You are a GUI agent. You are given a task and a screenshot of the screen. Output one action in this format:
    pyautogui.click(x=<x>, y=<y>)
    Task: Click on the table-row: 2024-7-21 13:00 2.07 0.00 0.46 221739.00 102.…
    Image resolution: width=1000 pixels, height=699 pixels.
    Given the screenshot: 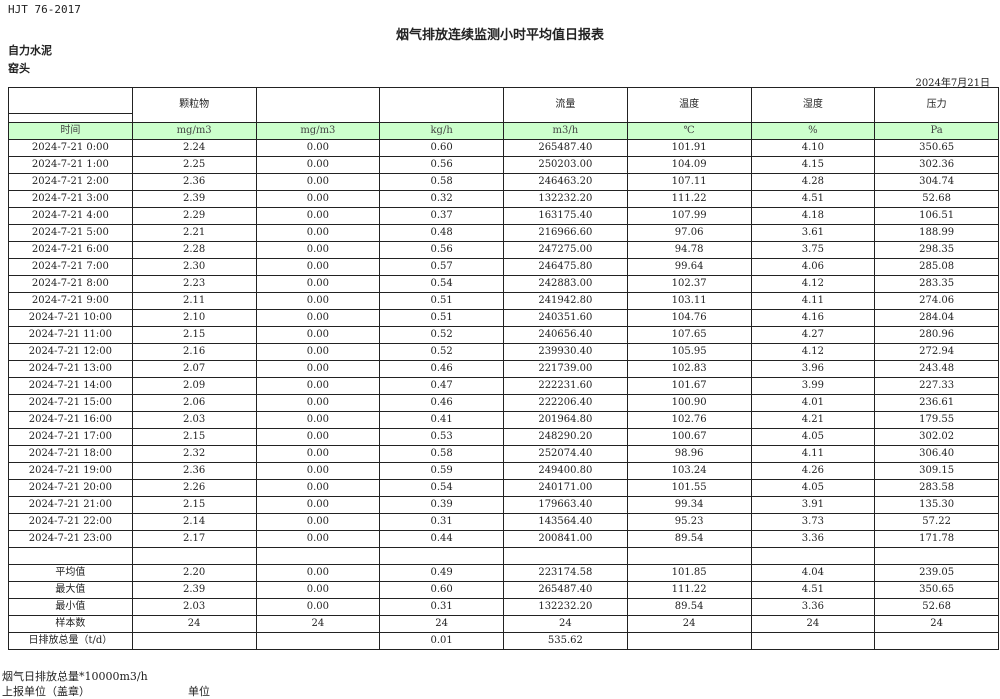 What is the action you would take?
    pyautogui.click(x=503, y=369)
    